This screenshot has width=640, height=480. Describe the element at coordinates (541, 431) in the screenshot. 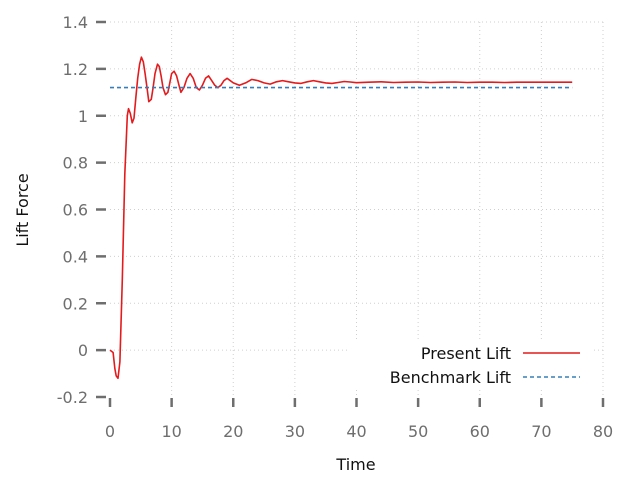

I see `x-tick-label: 70` at that location.